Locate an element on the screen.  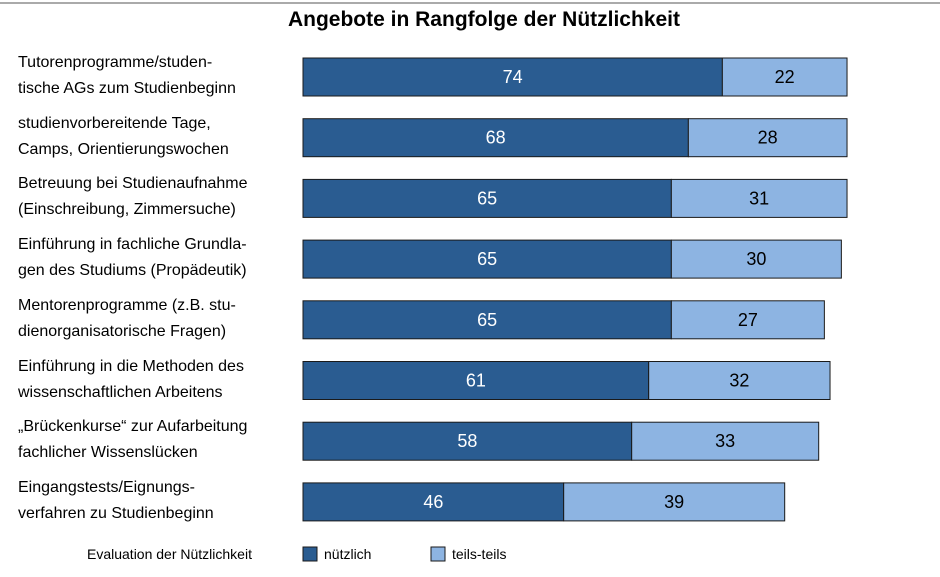
value-label: 33 is located at coordinates (725, 441).